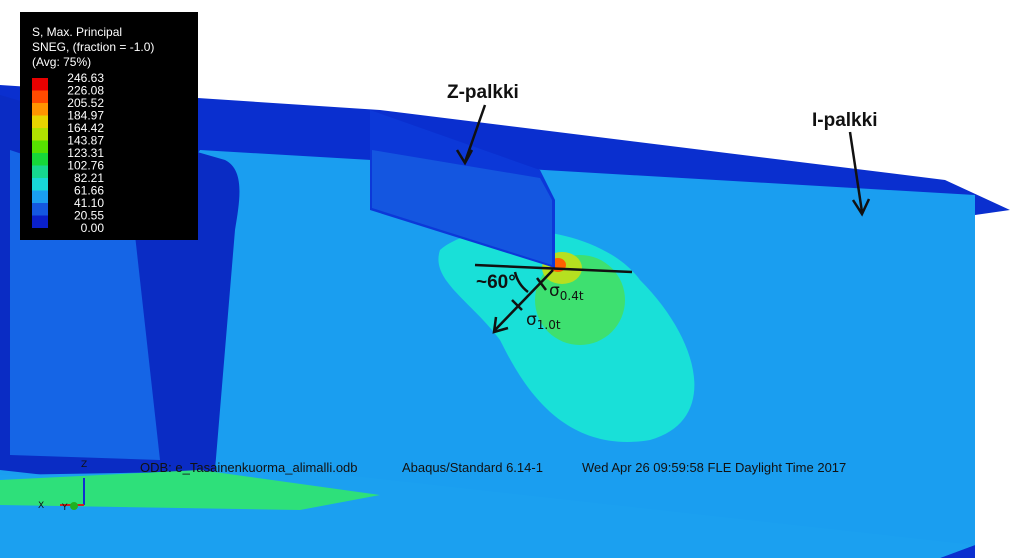 Image resolution: width=1024 pixels, height=558 pixels. I want to click on legend-value: 164.42, so click(85, 128).